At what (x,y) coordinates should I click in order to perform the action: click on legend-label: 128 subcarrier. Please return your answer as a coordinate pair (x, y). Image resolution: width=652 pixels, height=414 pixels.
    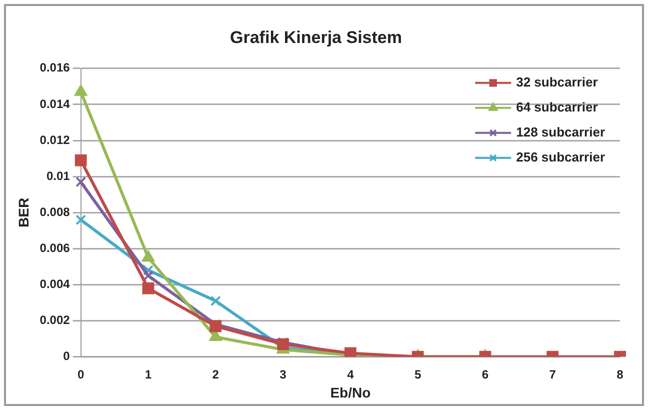
    Looking at the image, I should click on (561, 132).